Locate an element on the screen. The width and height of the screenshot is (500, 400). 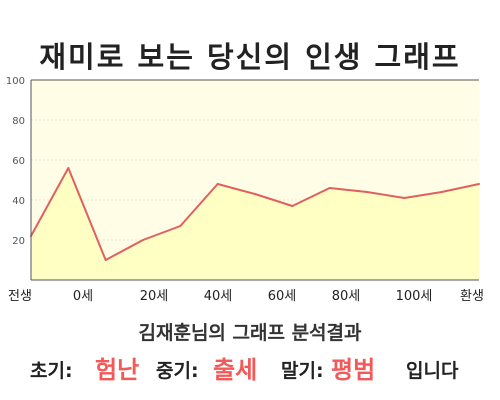
x-tick-label: 80세 is located at coordinates (346, 296).